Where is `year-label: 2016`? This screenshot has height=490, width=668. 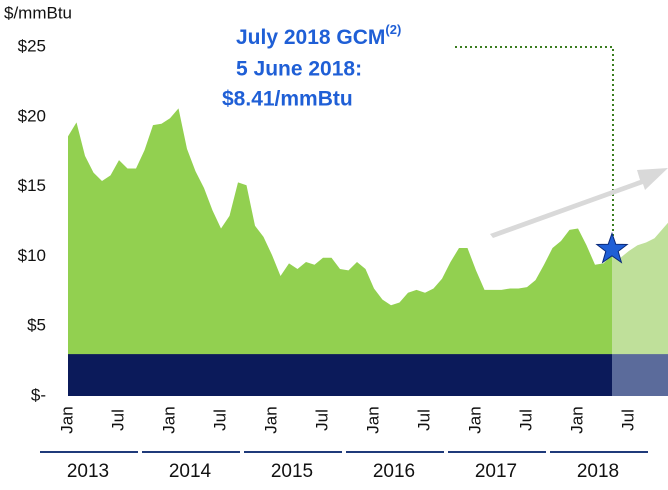 year-label: 2016 is located at coordinates (394, 471).